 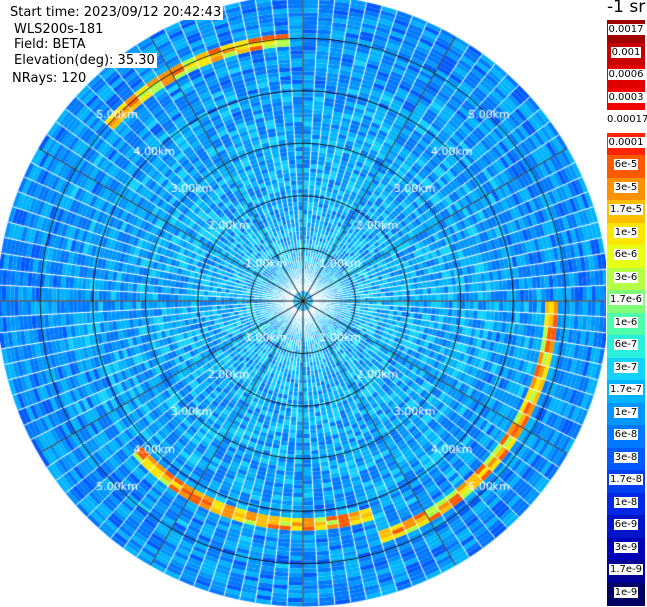 I want to click on colorbar-label: 0.0017, so click(x=626, y=29).